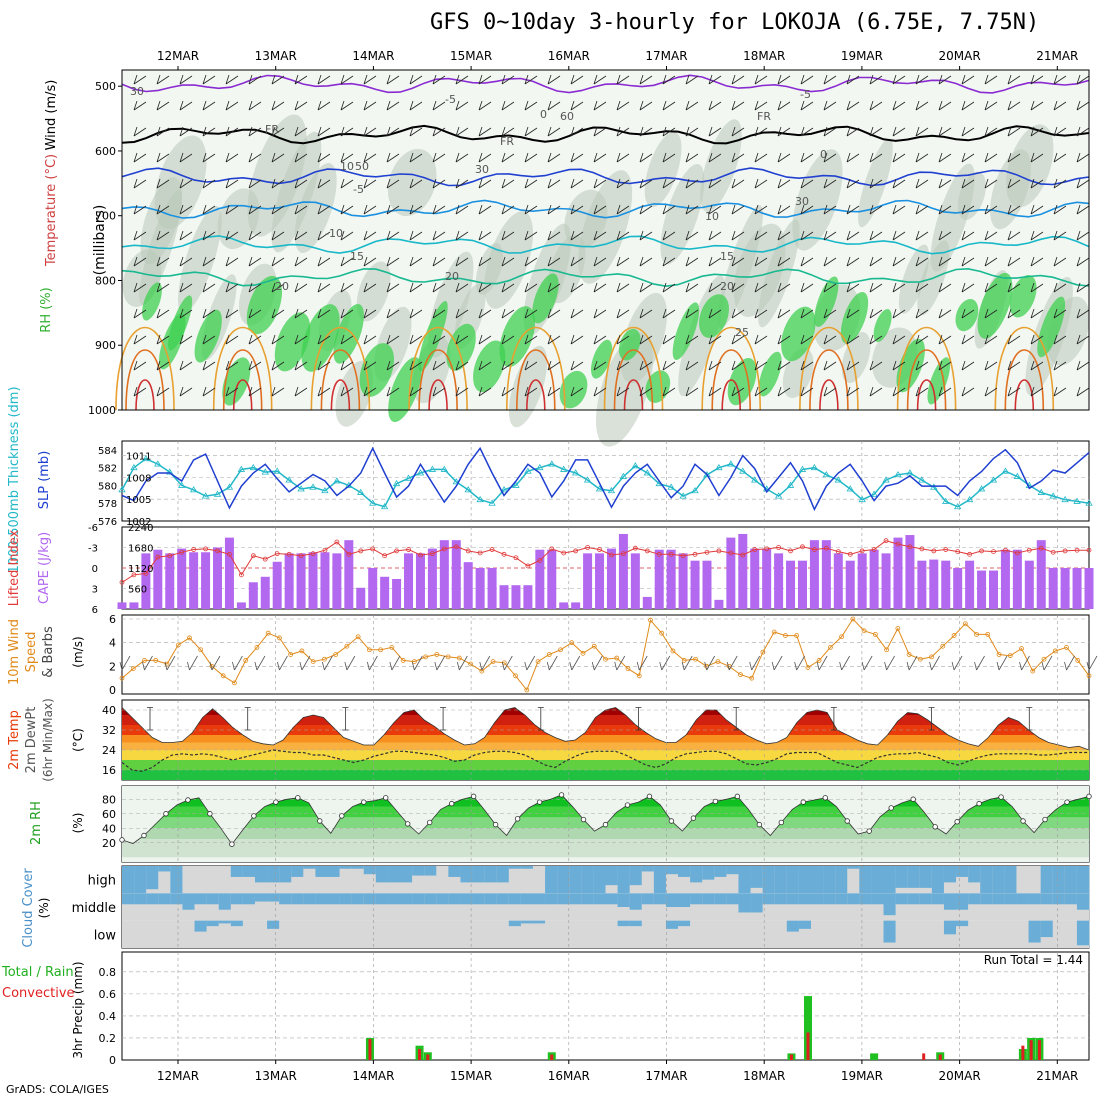 The width and height of the screenshot is (1100, 1100). What do you see at coordinates (833, 719) in the screenshot?
I see `minmax-errorbar` at bounding box center [833, 719].